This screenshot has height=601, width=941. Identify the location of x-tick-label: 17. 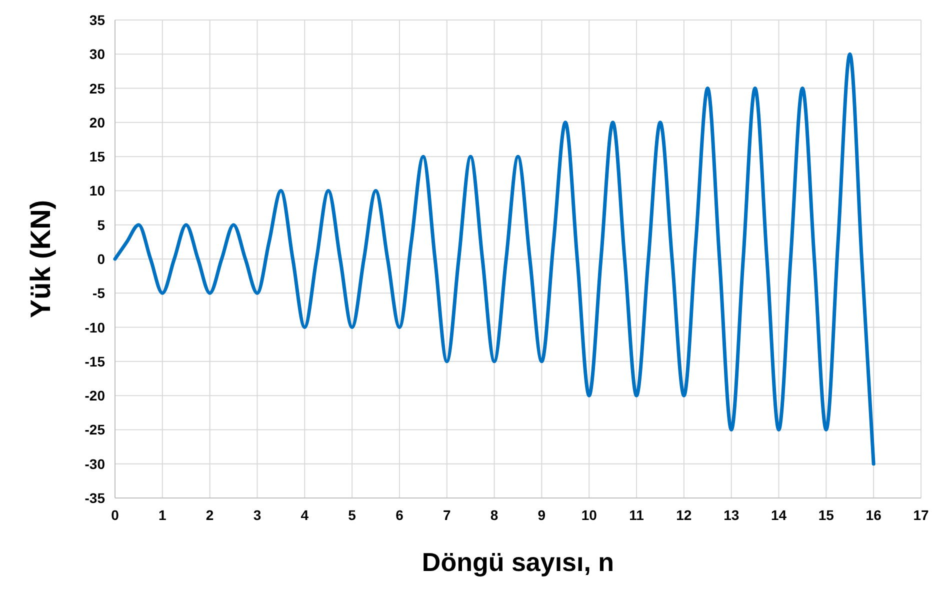
(921, 515).